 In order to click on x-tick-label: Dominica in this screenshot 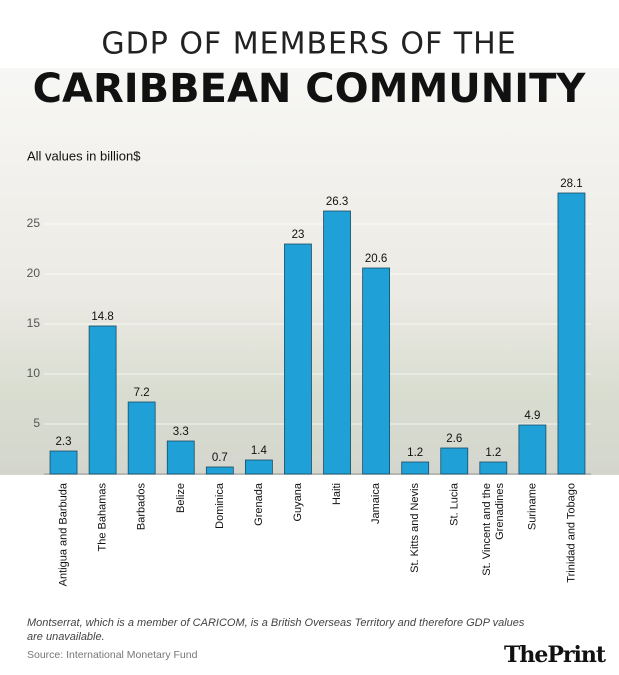, I will do `click(220, 505)`.